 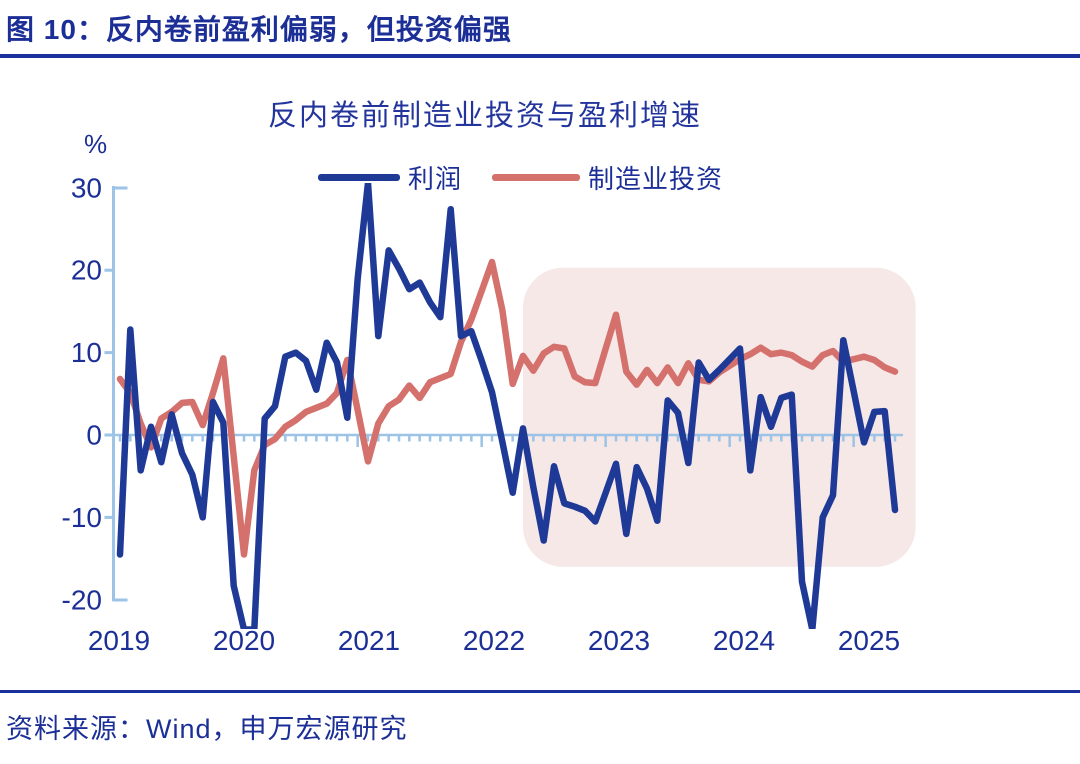 I want to click on data-source: 资料来源：Wind，申万宏源研究, so click(x=207, y=729).